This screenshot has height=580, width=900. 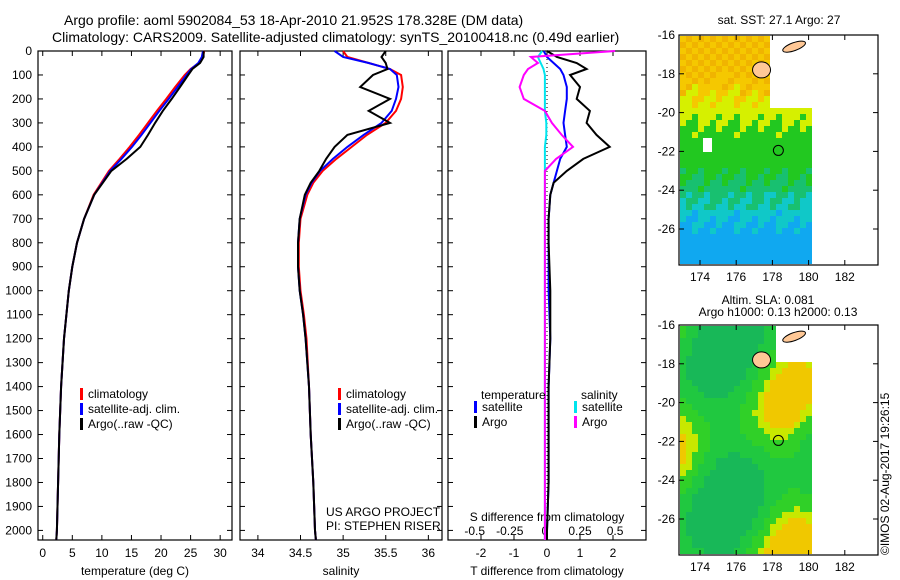 I want to click on y-tick-label: 400, so click(x=22, y=147).